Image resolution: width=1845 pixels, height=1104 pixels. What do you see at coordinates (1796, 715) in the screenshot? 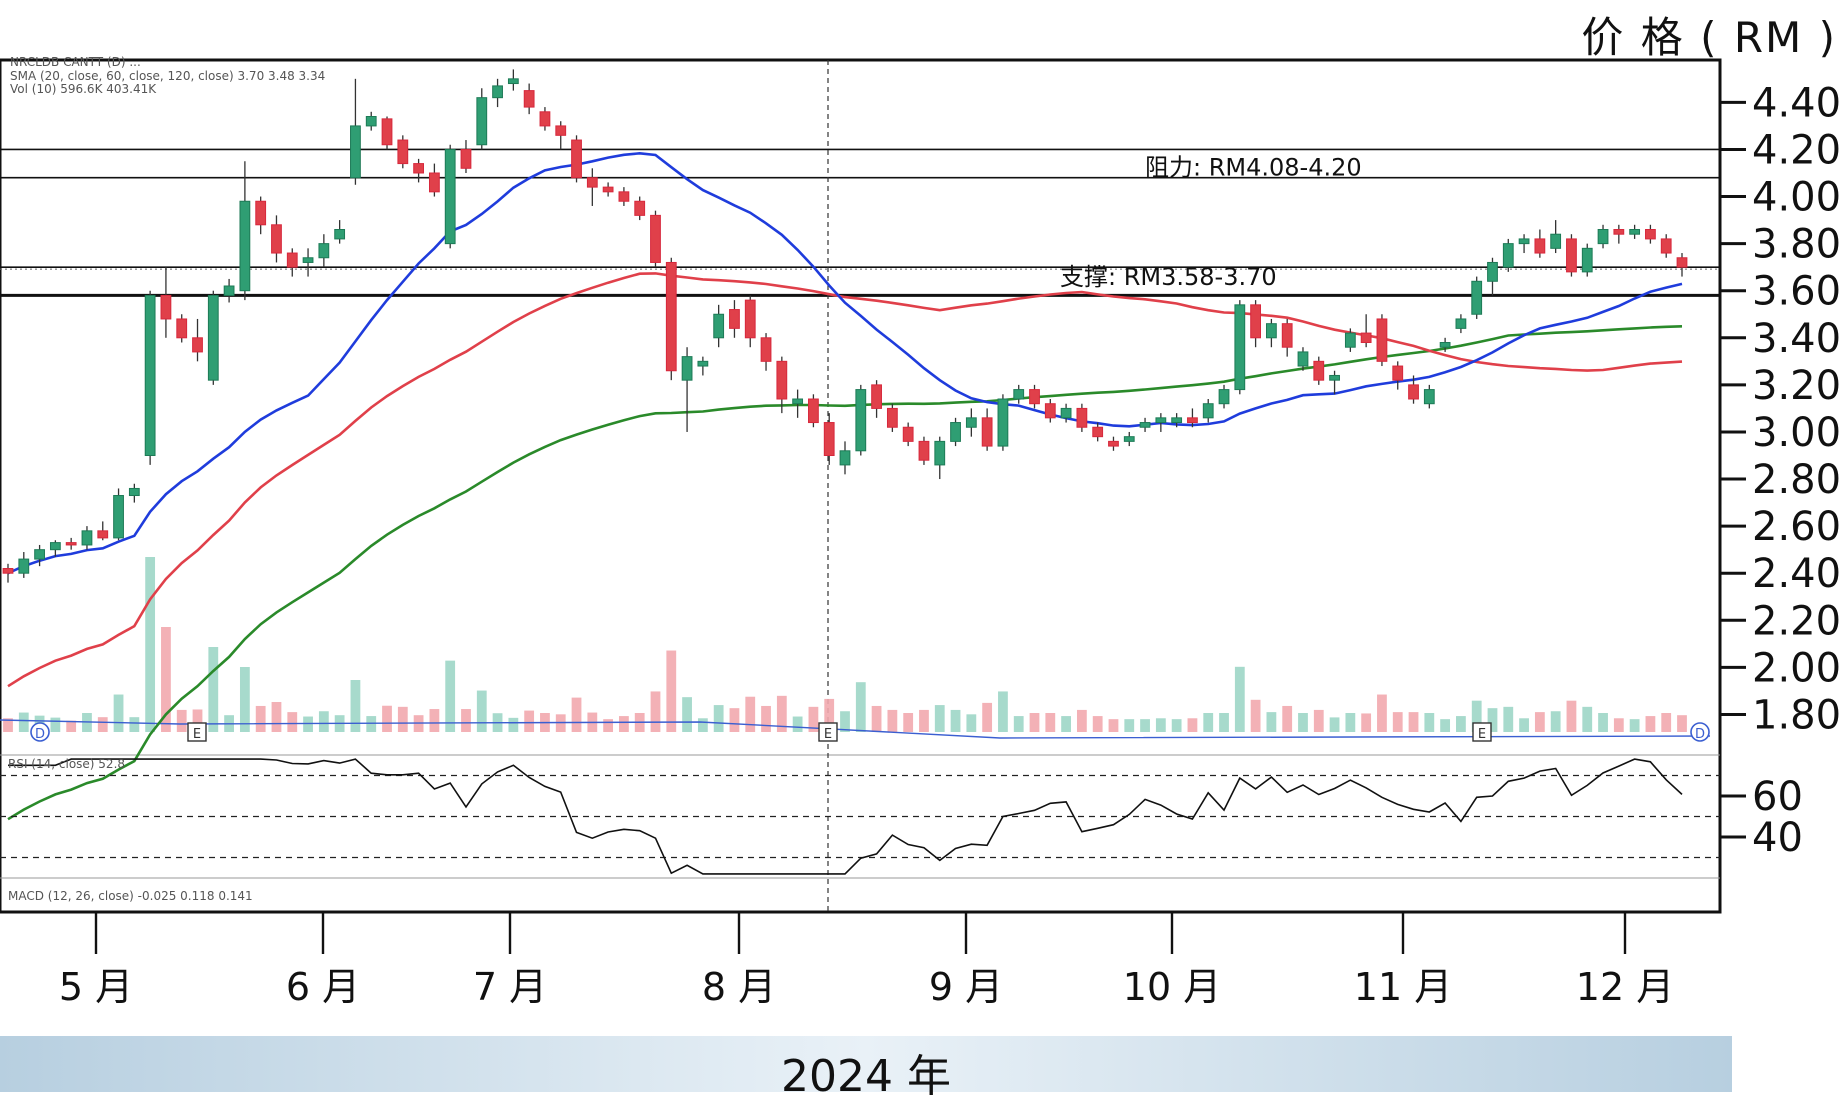
I see `price-tick-label: 1.80` at bounding box center [1796, 715].